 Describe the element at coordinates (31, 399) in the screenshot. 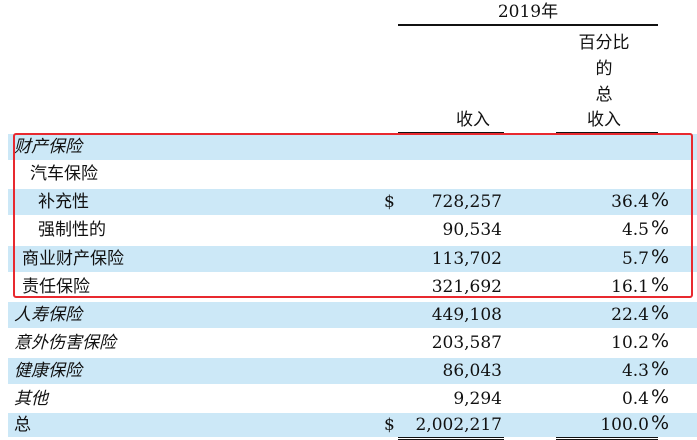

I see `row-label: 其他` at that location.